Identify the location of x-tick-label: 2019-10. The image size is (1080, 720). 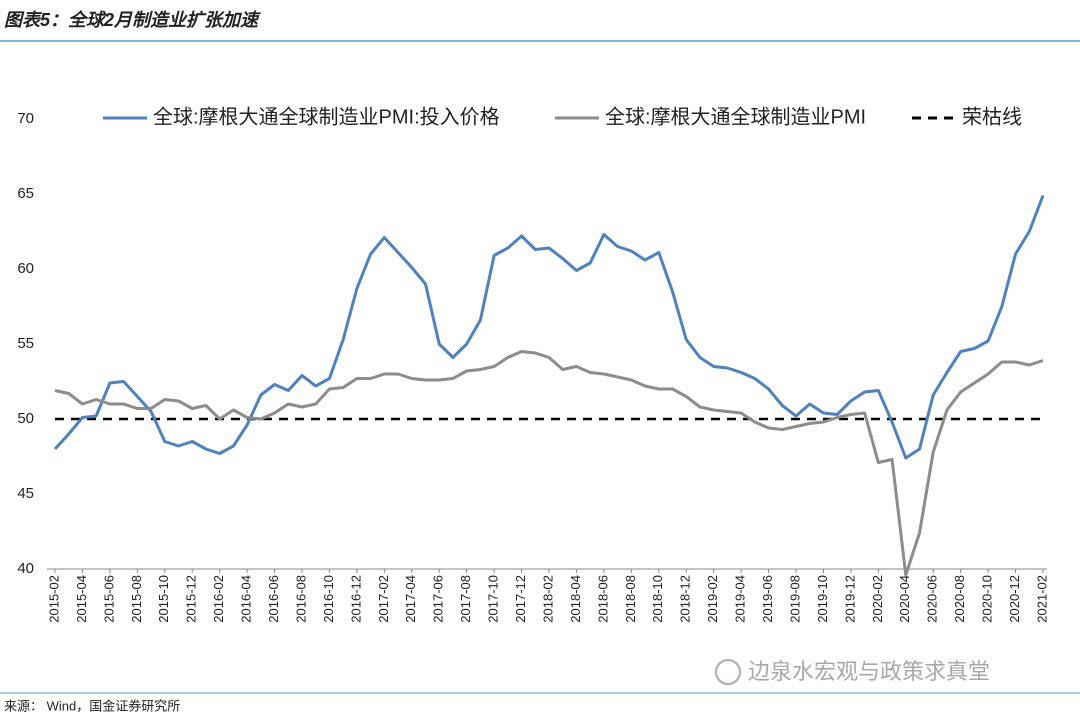
(822, 599).